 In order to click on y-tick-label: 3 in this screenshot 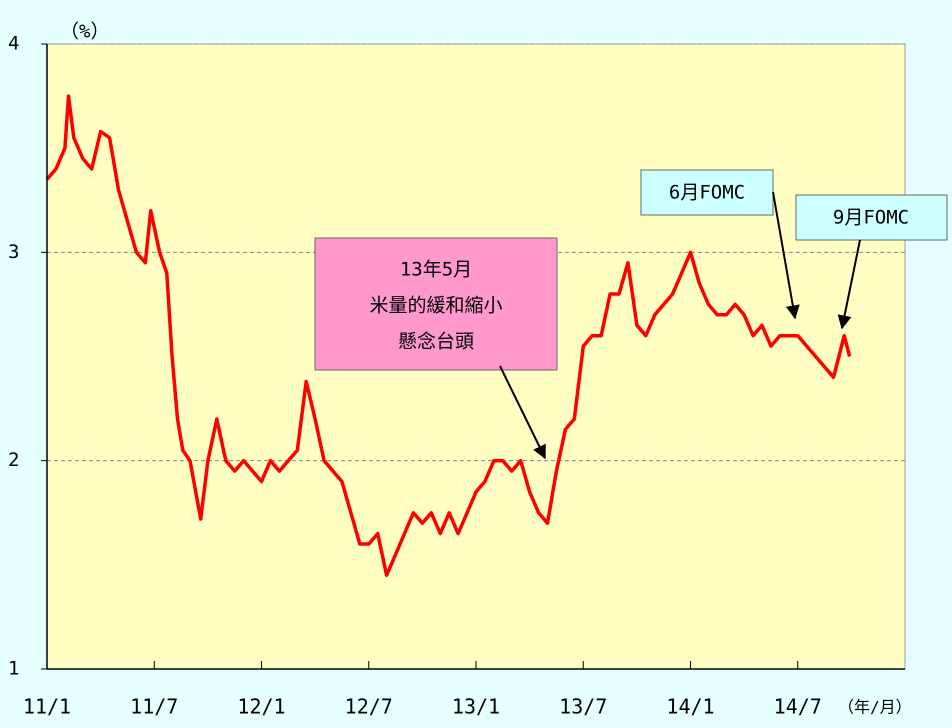, I will do `click(13, 252)`.